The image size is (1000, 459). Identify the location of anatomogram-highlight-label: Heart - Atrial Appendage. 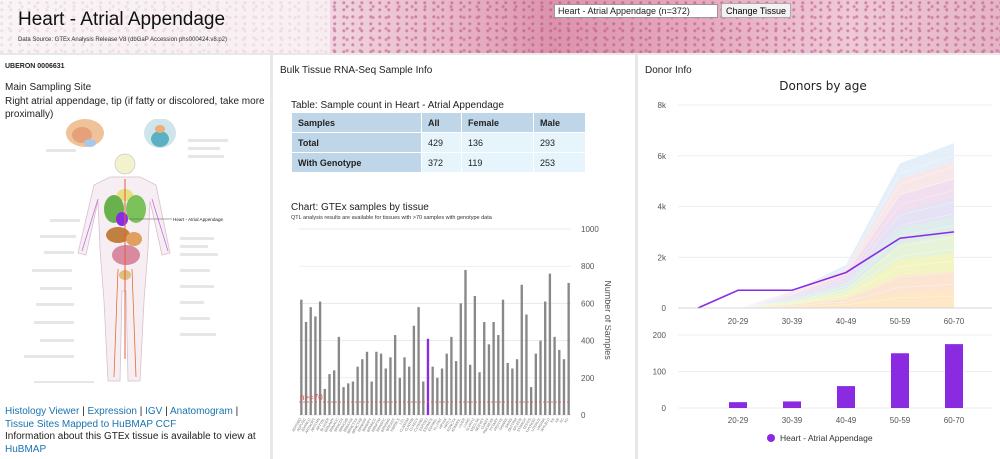
(198, 219).